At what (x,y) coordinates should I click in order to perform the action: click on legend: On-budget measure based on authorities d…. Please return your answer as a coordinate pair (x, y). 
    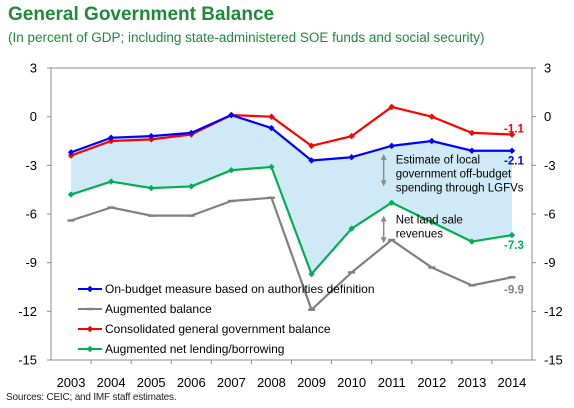
    Looking at the image, I should click on (226, 319).